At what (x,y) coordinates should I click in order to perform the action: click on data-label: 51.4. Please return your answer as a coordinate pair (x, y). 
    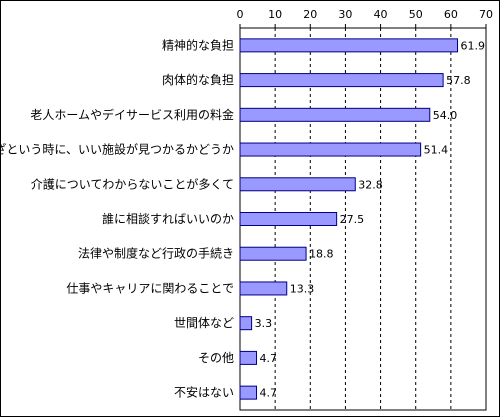
    Looking at the image, I should click on (436, 150).